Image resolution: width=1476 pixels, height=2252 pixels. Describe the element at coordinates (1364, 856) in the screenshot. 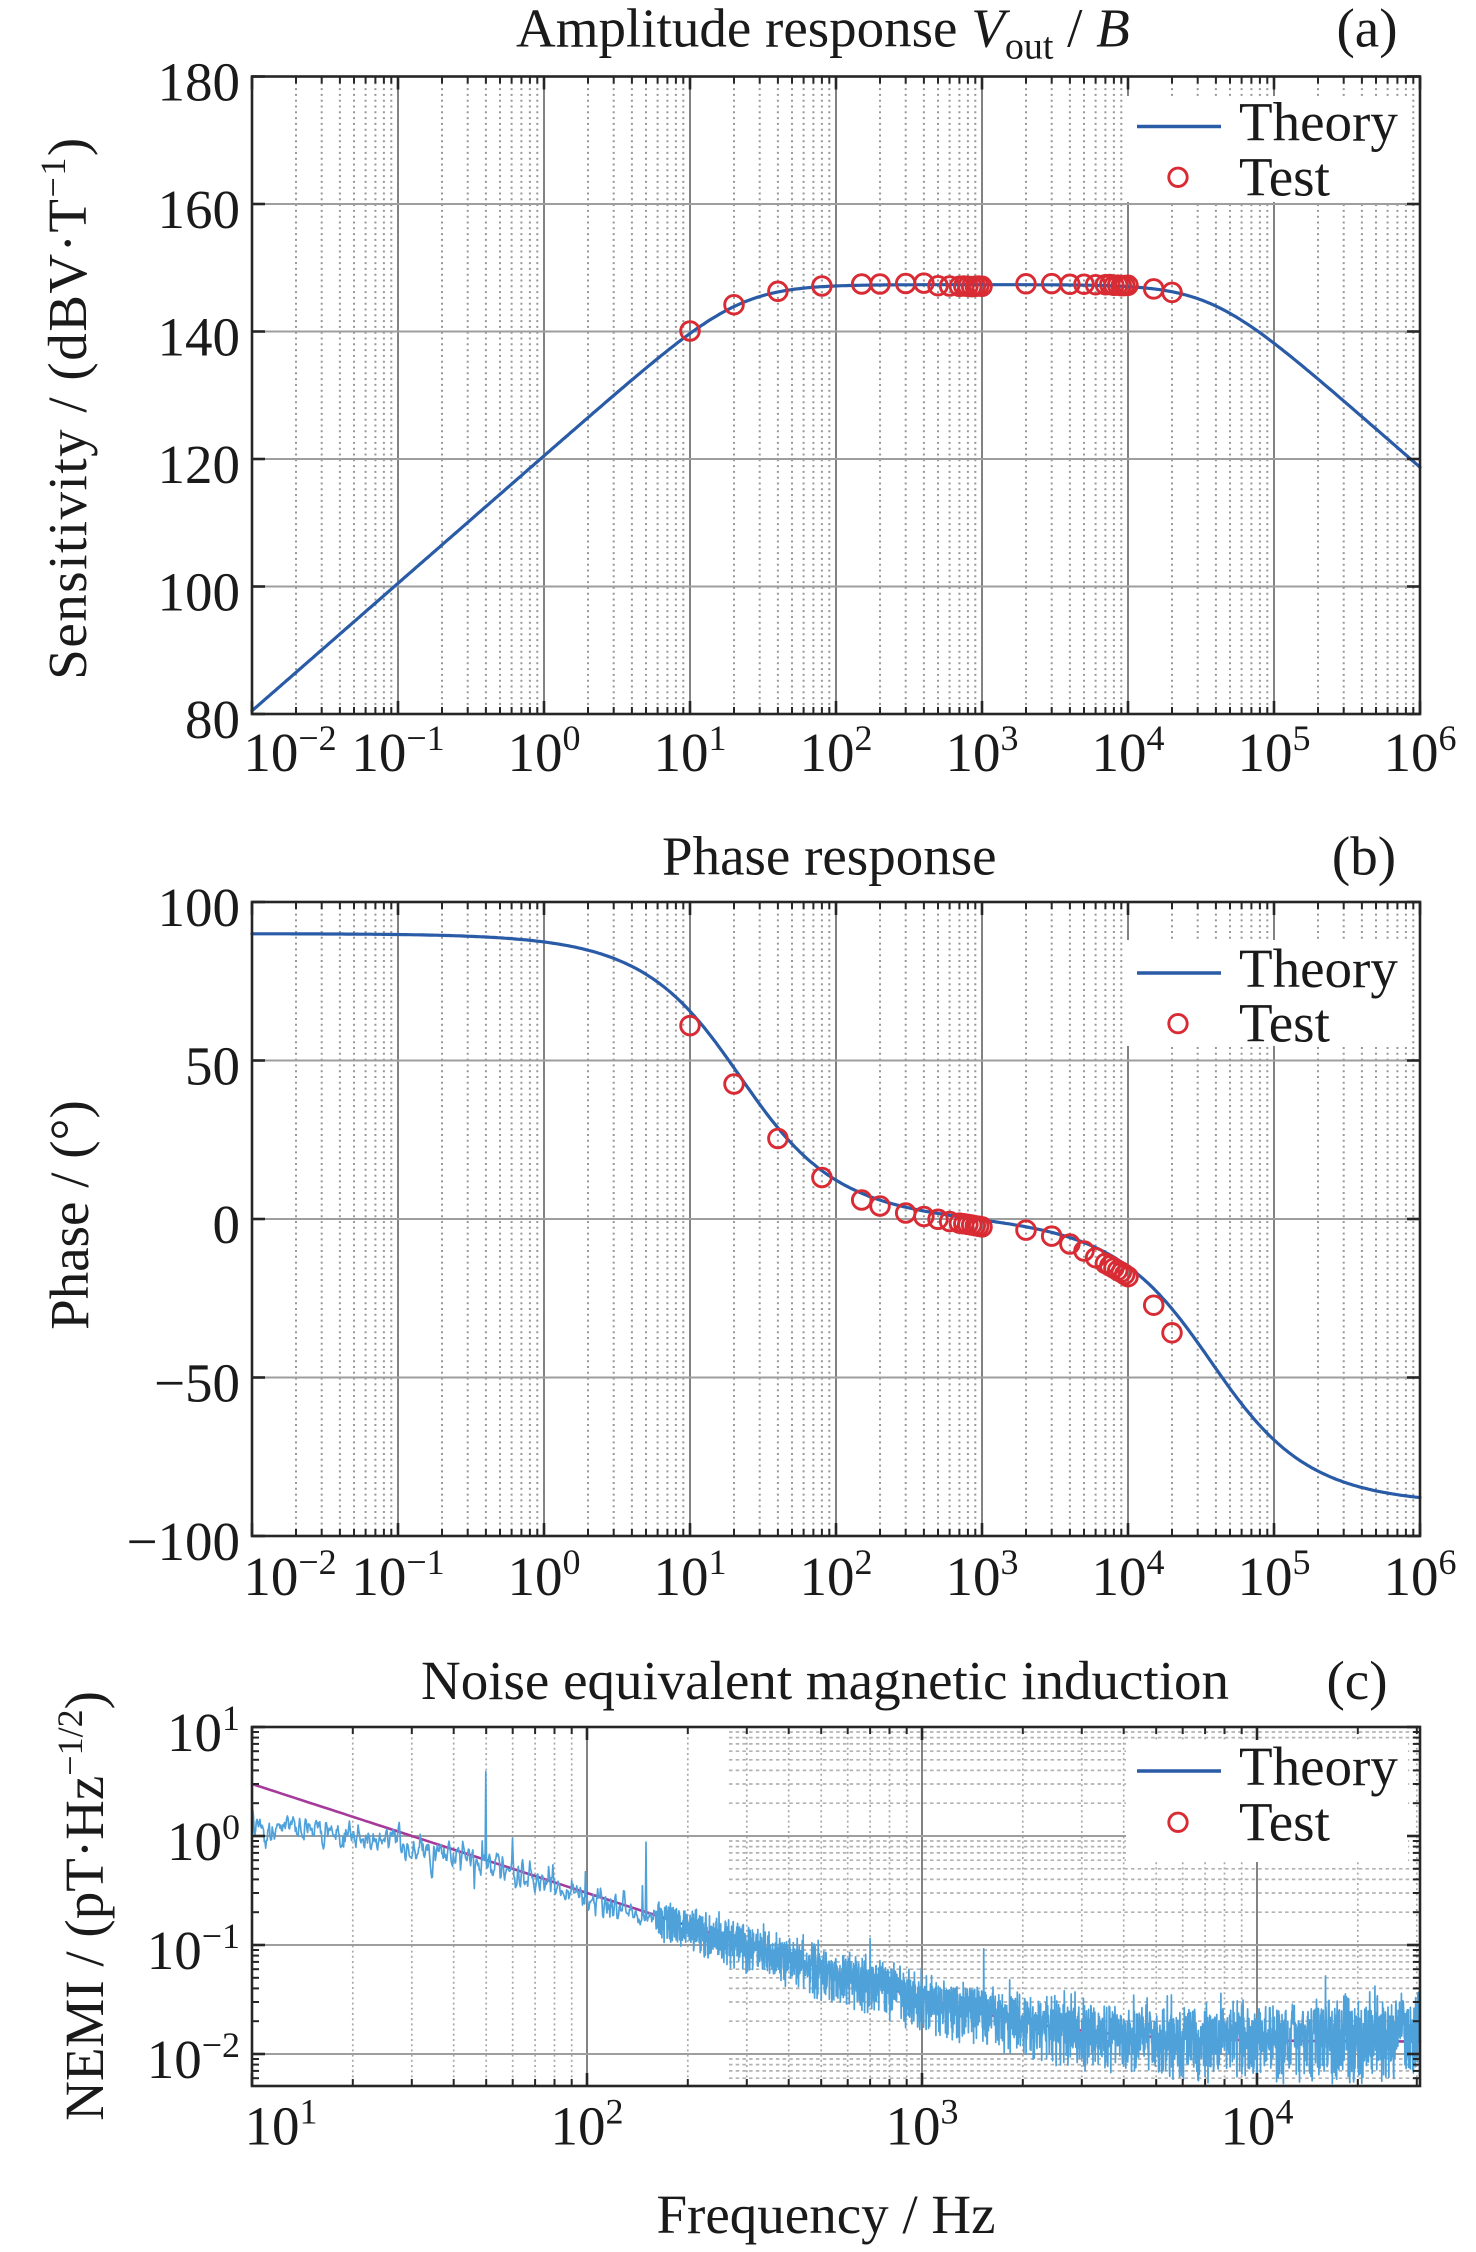

I see `svg-text: (b)` at that location.